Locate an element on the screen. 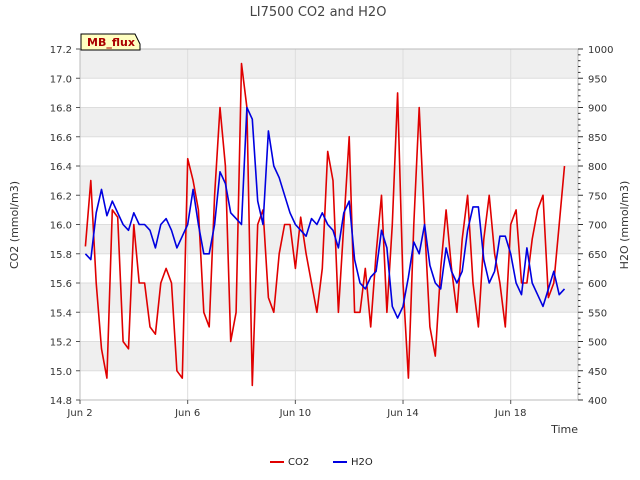 This screenshot has width=640, height=480. left-tick-label: 15.8 is located at coordinates (61, 255).